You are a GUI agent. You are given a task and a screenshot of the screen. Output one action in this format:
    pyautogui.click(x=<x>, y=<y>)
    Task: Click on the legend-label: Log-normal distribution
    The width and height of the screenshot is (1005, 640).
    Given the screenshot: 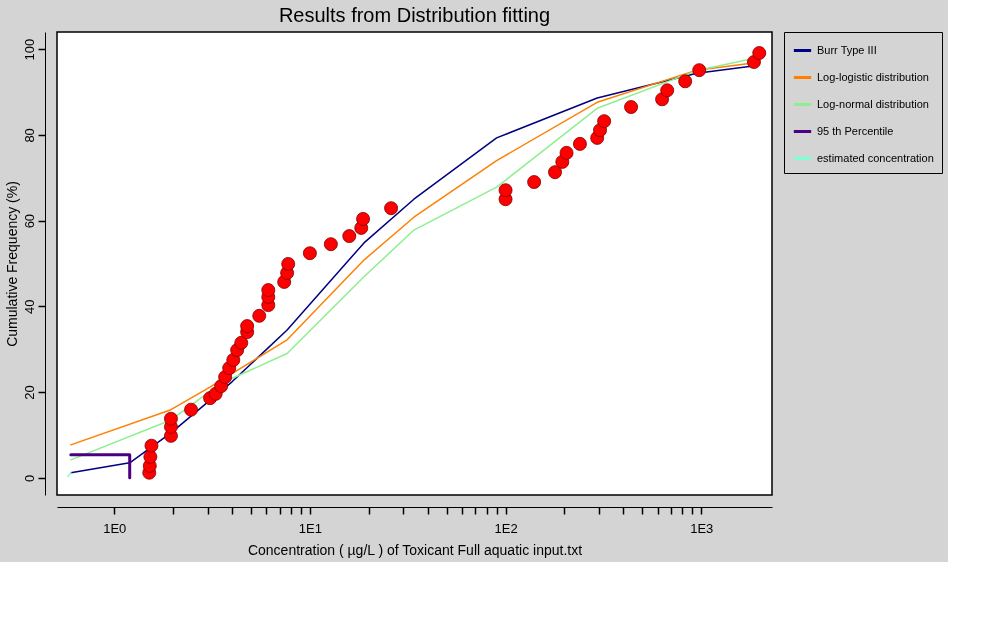 What is the action you would take?
    pyautogui.click(x=873, y=103)
    